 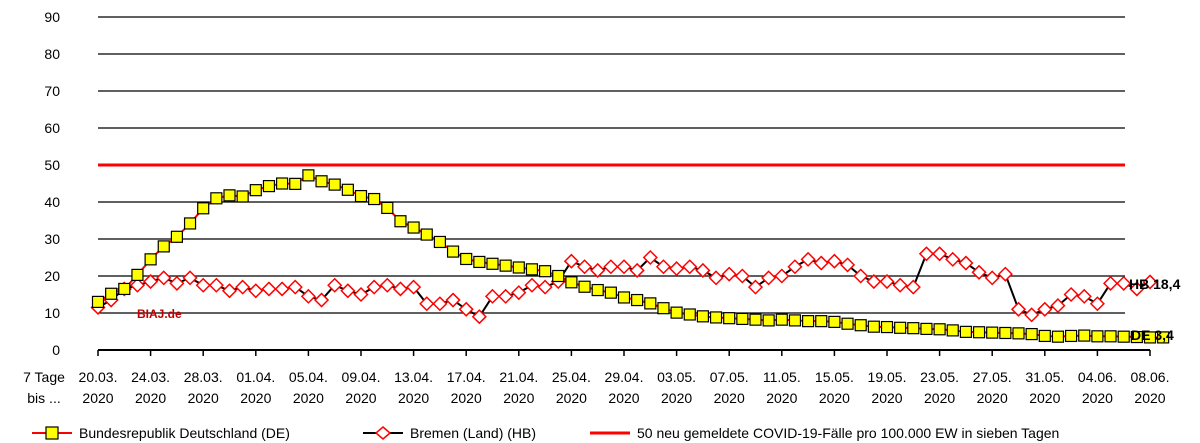 I want to click on x-tick-label: 15.05. 2020, so click(x=834, y=387).